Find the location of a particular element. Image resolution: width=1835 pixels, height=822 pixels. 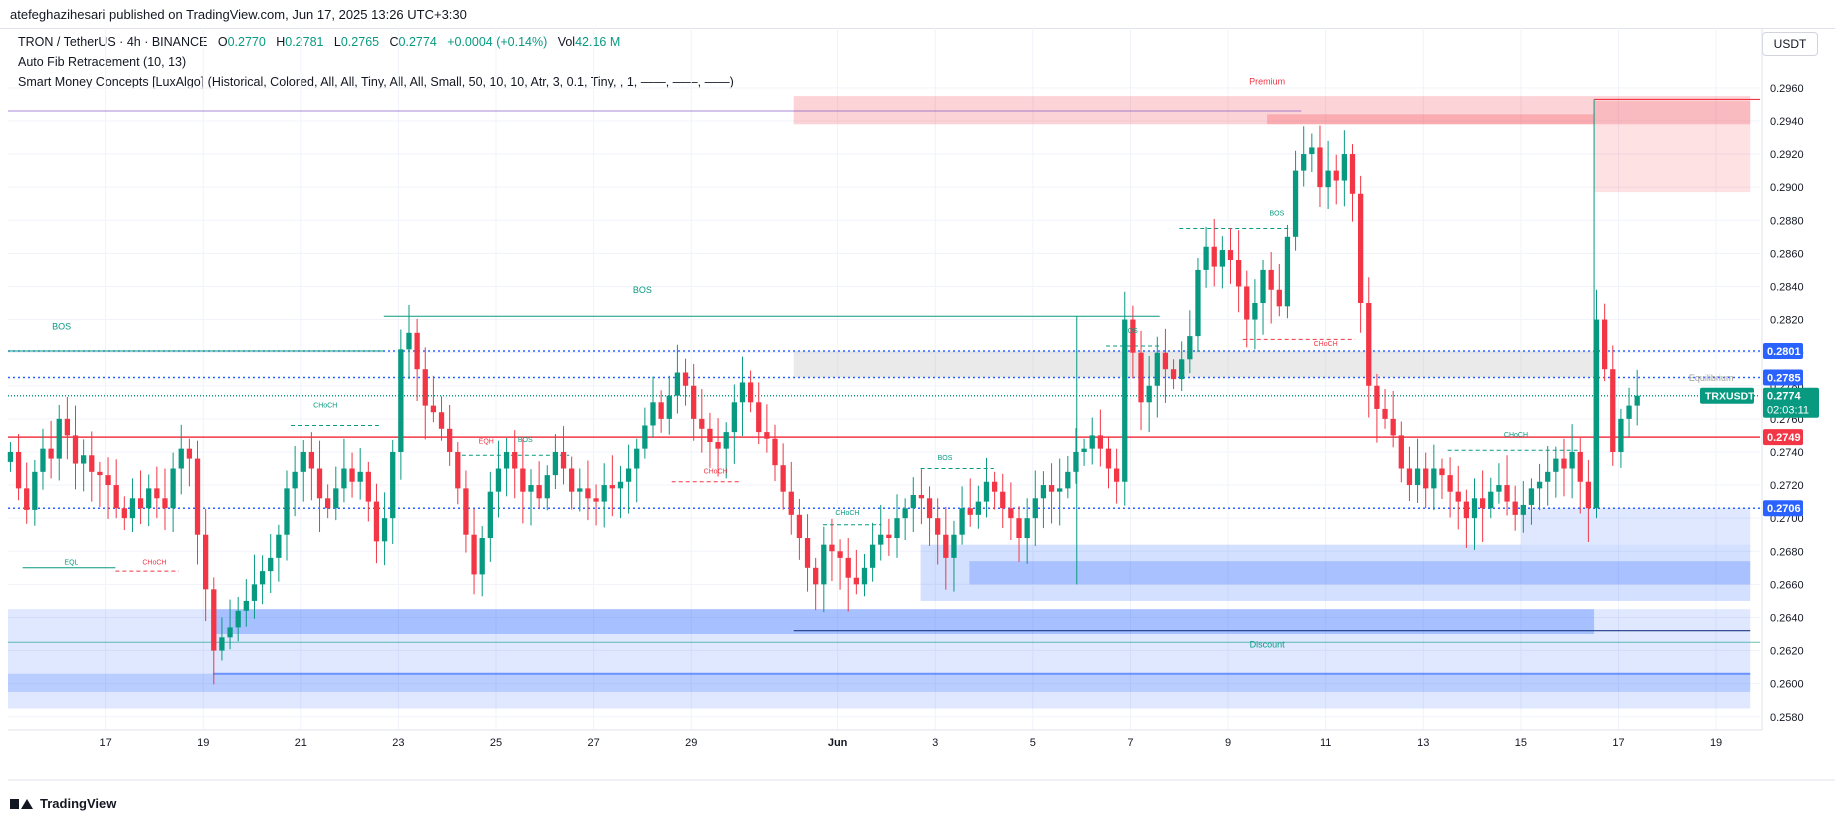

currency-button: USDT is located at coordinates (1790, 44).